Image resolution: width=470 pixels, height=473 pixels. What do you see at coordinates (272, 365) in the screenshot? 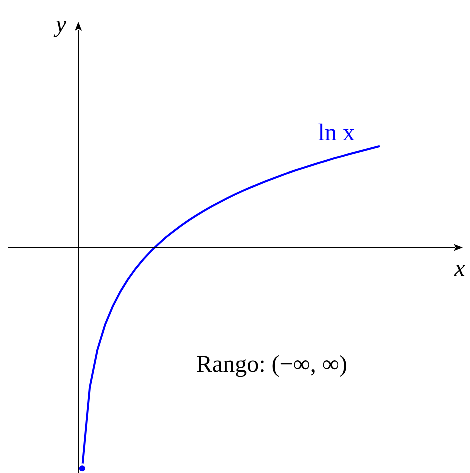
I see `annotation: Rango: (−∞, ∞)` at bounding box center [272, 365].